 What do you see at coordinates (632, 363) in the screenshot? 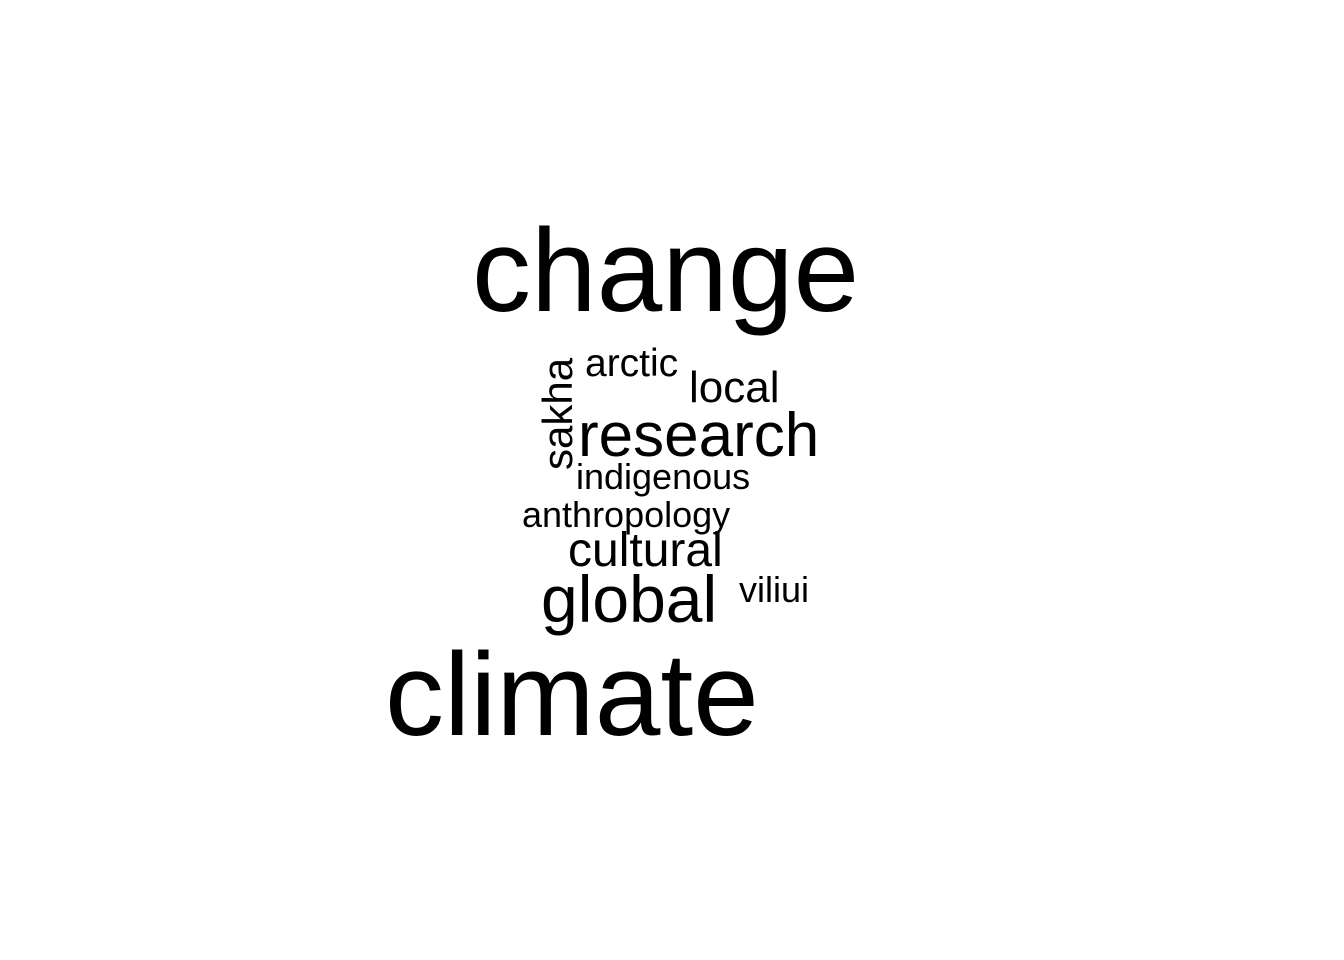
I see `word-arctic: arctic` at bounding box center [632, 363].